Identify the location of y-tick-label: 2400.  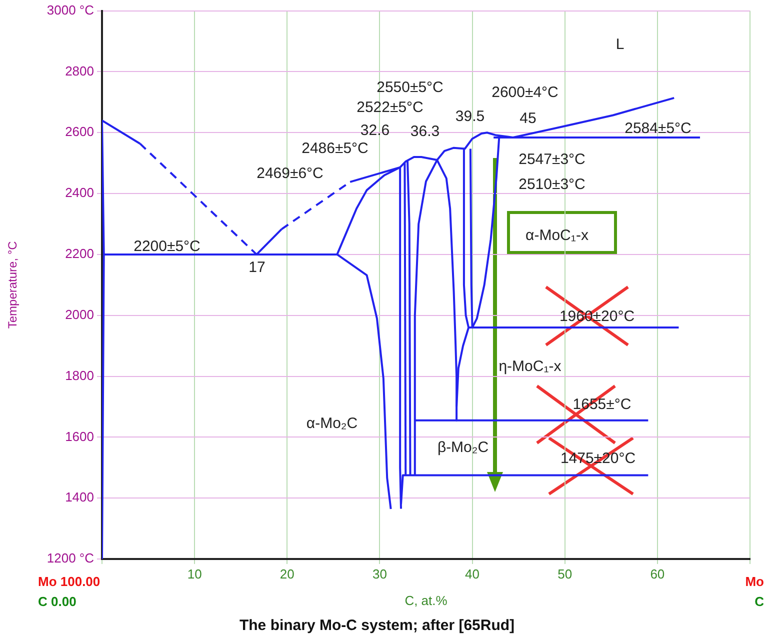
(79, 192).